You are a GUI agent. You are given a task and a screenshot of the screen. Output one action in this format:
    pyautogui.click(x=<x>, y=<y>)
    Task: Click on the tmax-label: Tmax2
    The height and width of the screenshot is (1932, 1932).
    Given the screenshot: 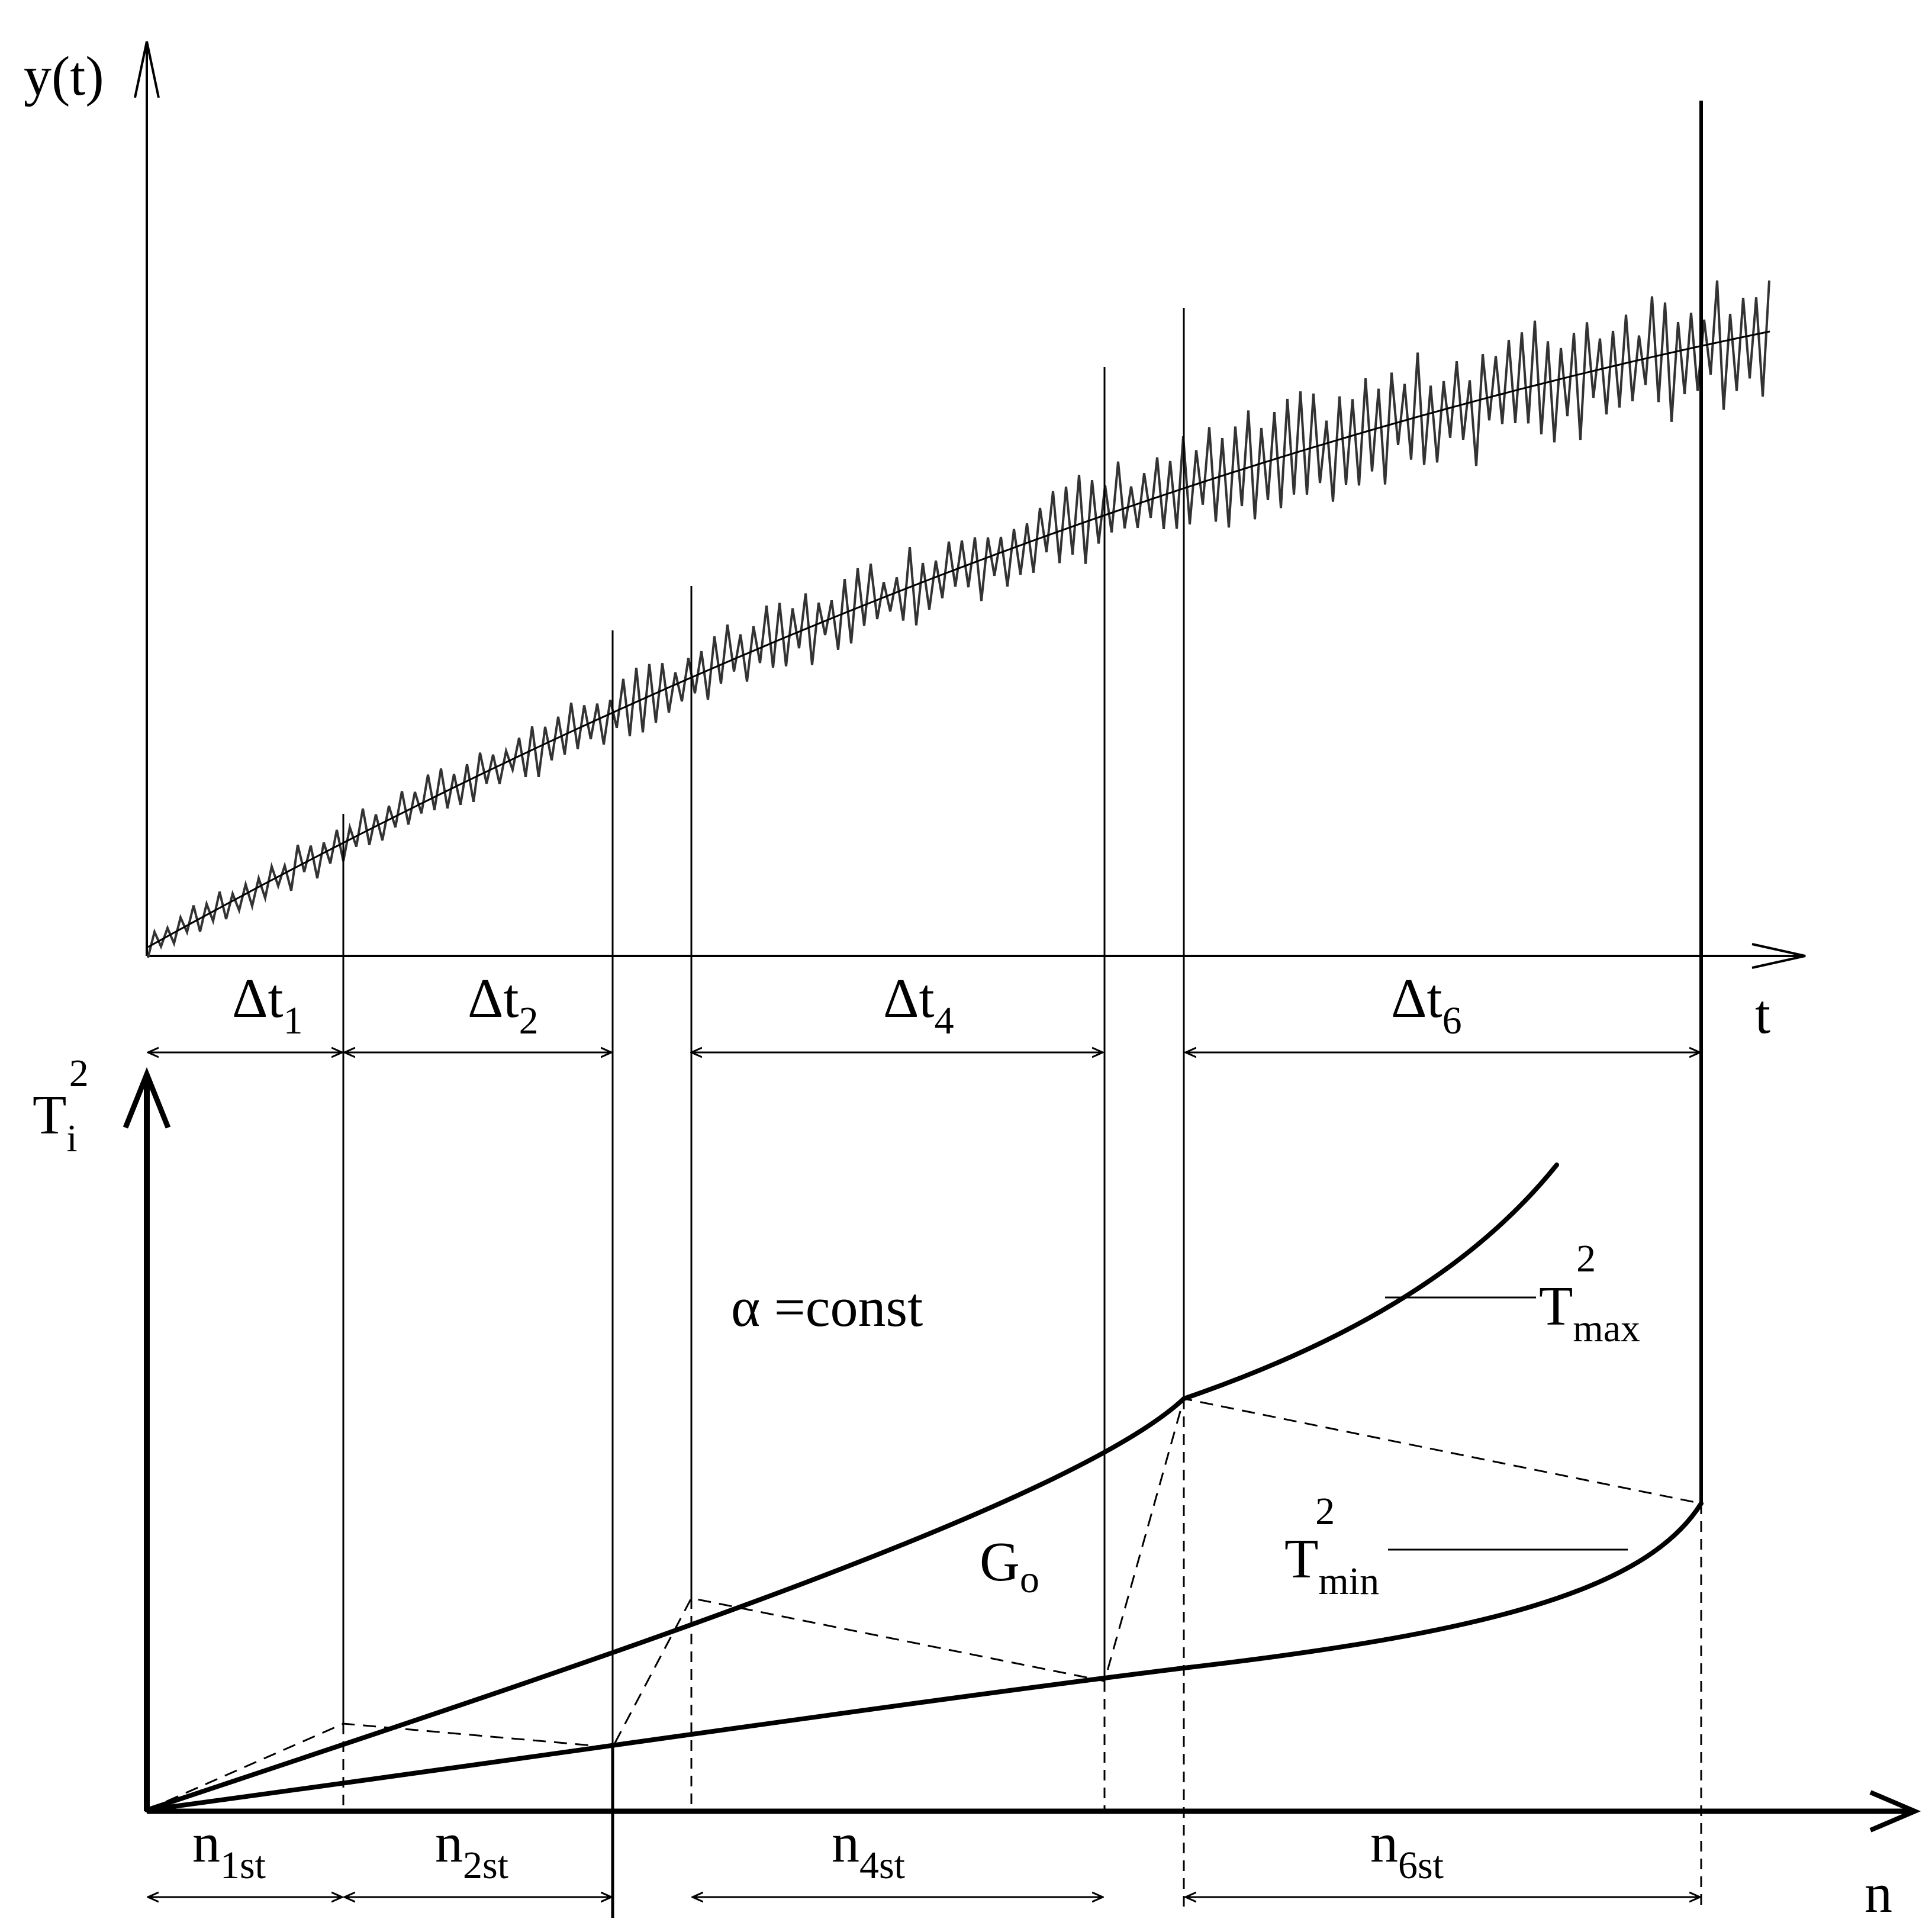 What is the action you would take?
    pyautogui.click(x=1589, y=1293)
    